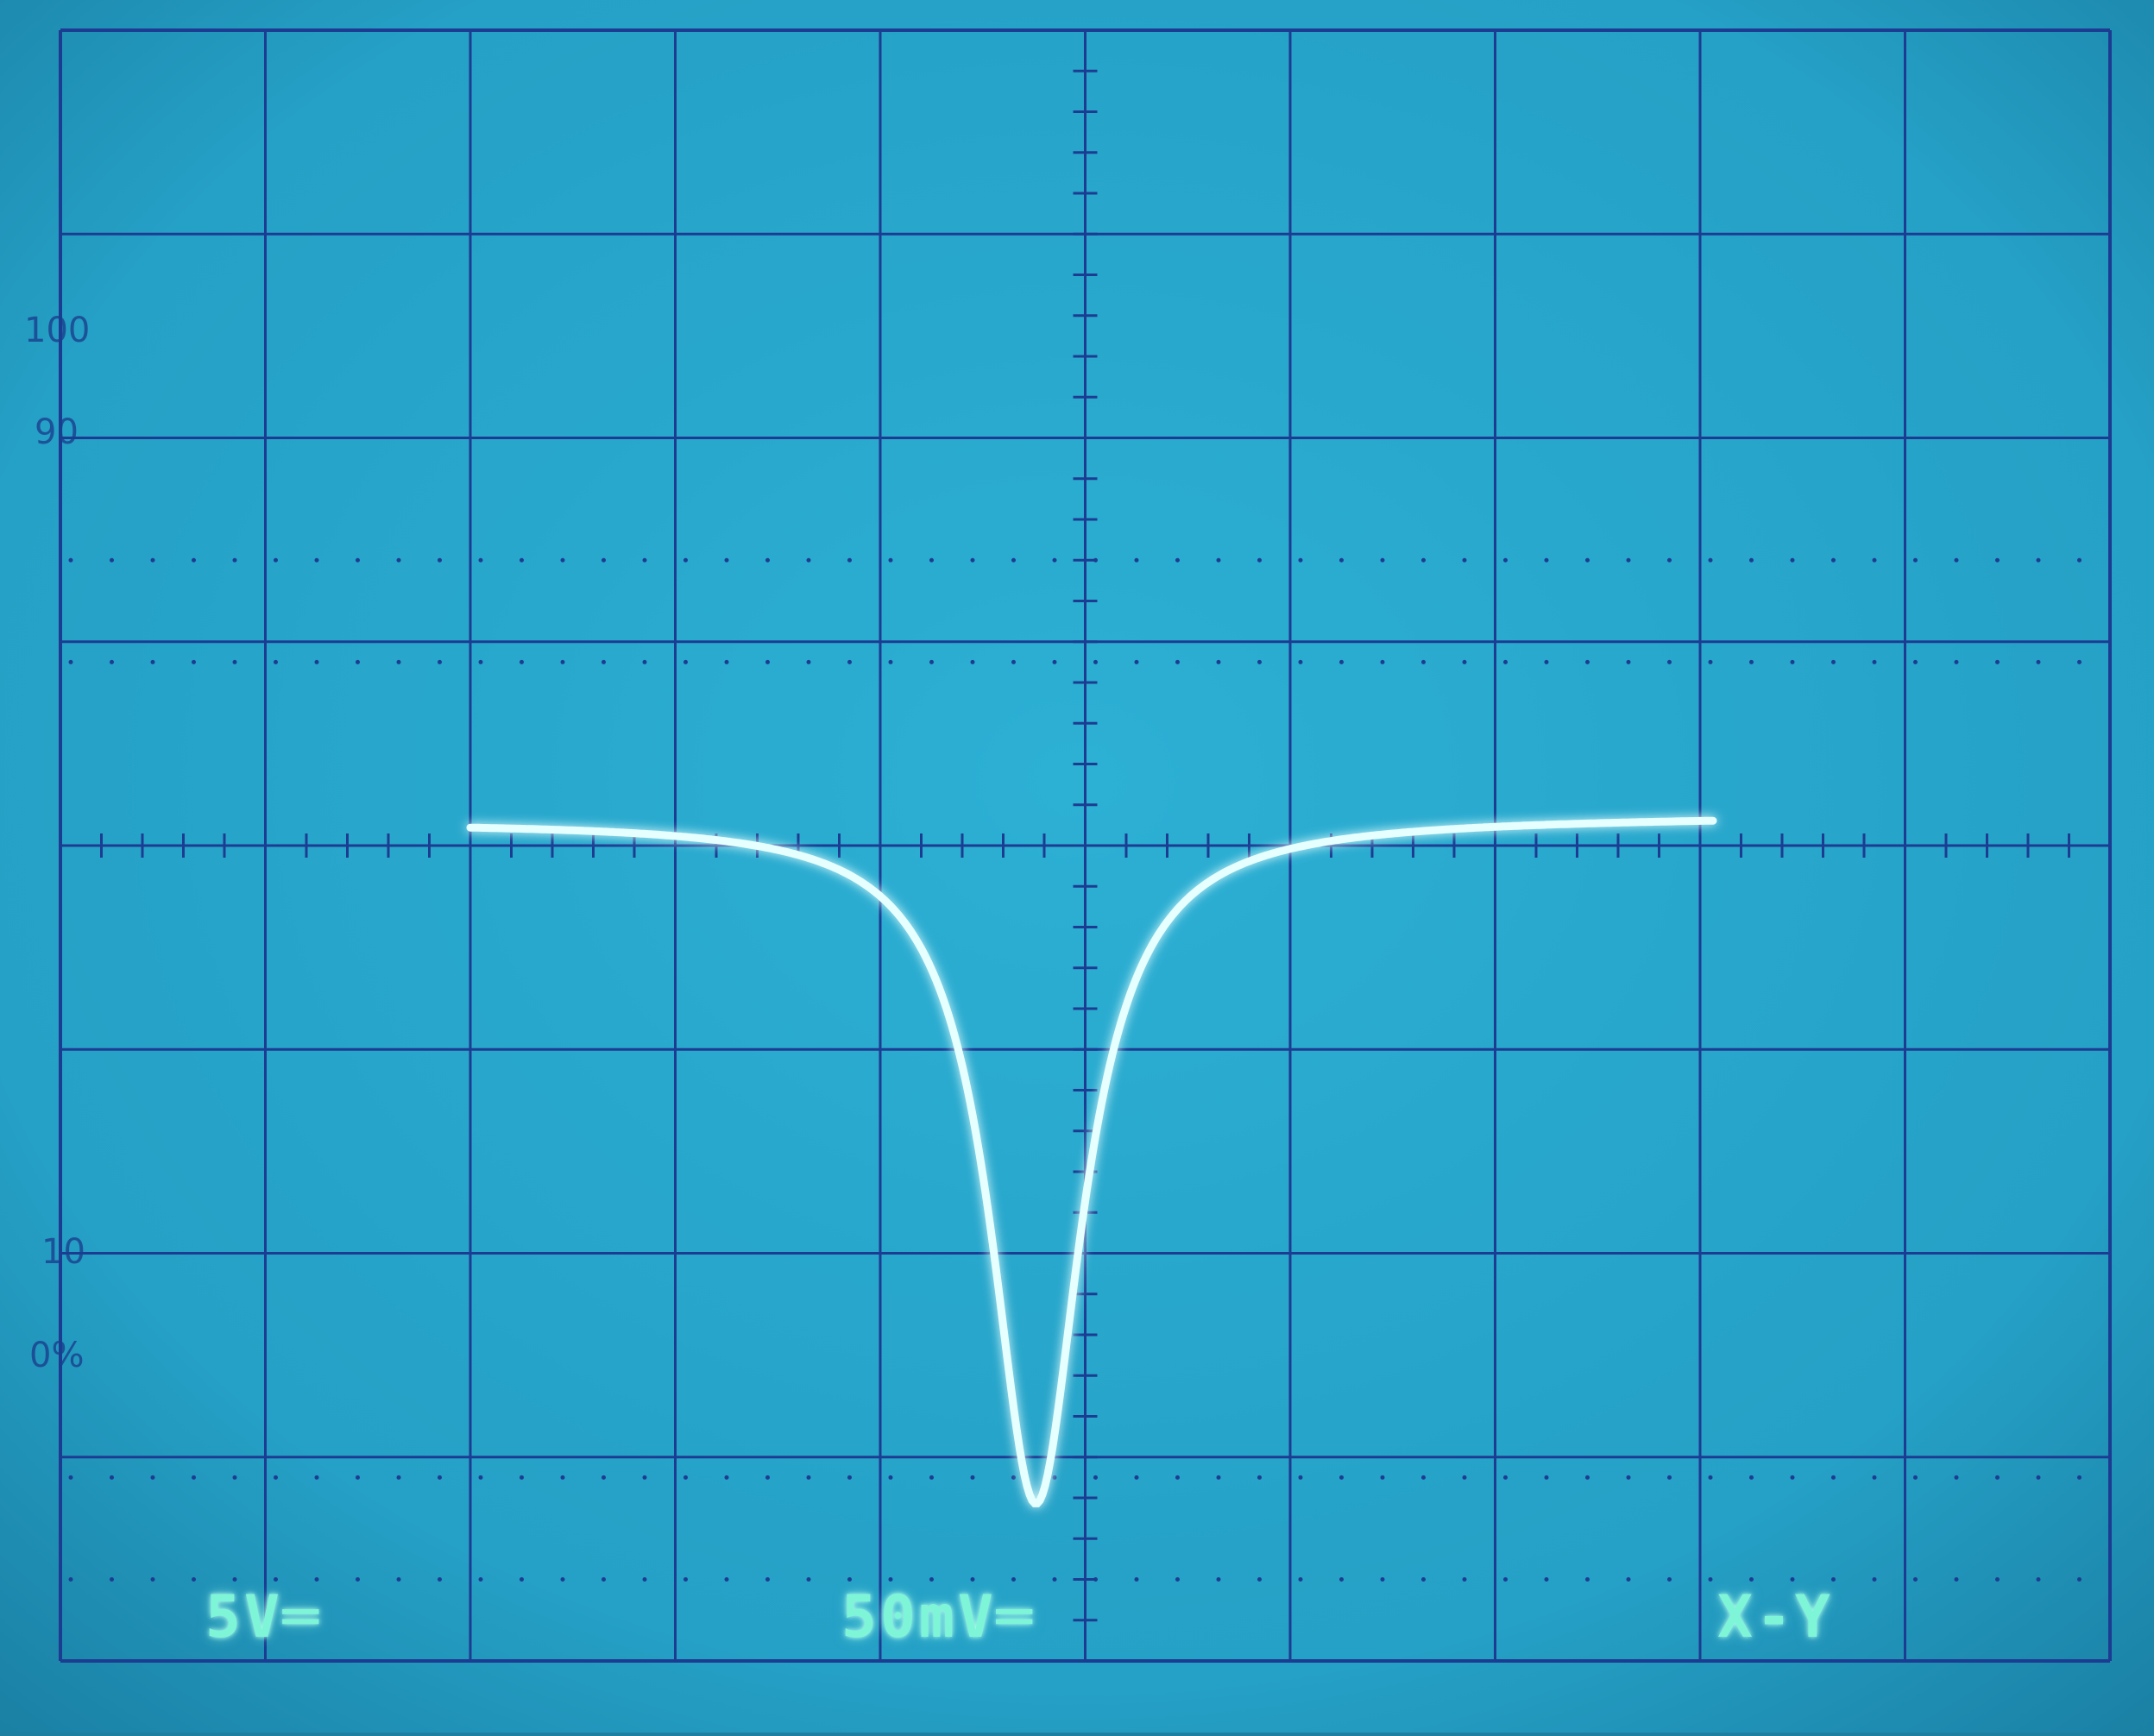  I want to click on graticule-label-90: 90, so click(57, 432).